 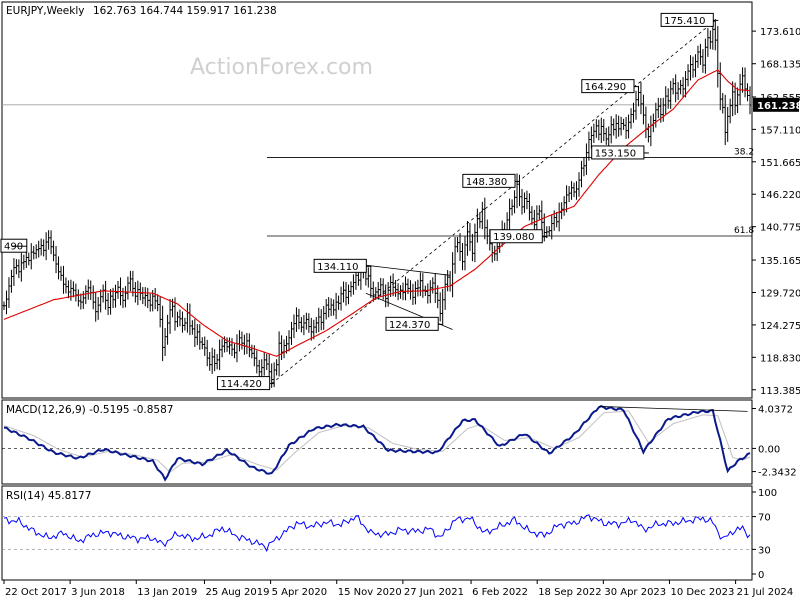 I want to click on rsi-line, so click(x=377, y=533).